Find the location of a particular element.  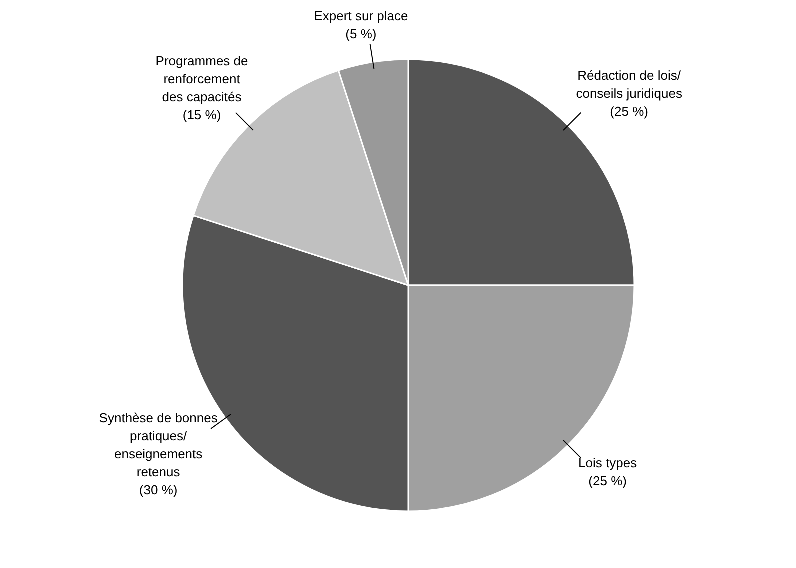

slice-label: Synthèse de bonnes pratiques/ enseignements retenus is located at coordinates (158, 445).